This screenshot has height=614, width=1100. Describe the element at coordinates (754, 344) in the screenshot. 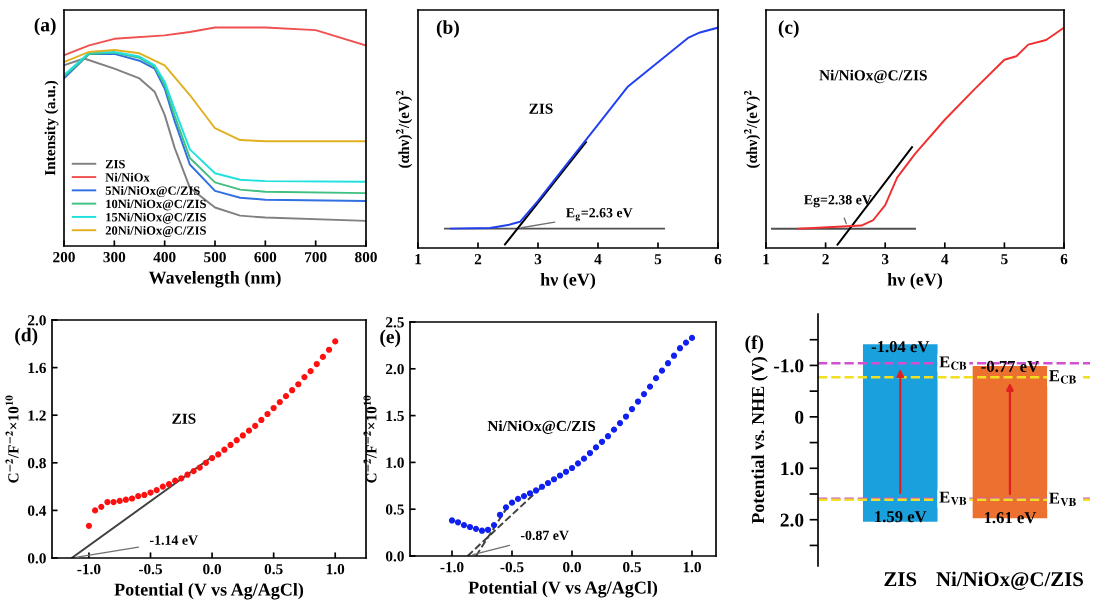

I see `text: (f)` at that location.